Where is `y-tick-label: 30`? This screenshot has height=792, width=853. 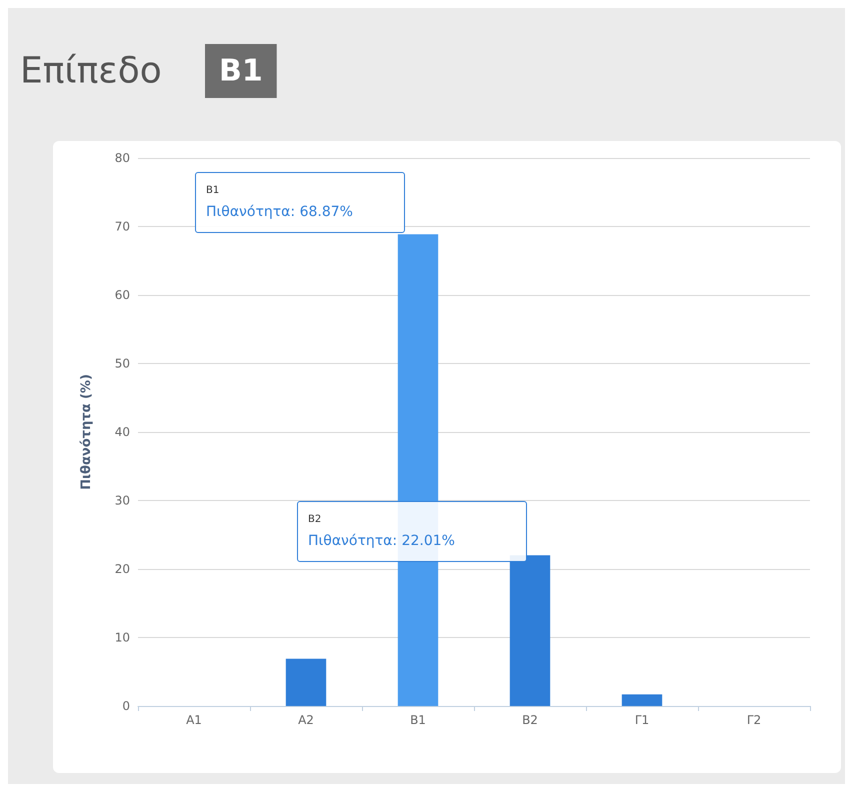 y-tick-label: 30 is located at coordinates (122, 501).